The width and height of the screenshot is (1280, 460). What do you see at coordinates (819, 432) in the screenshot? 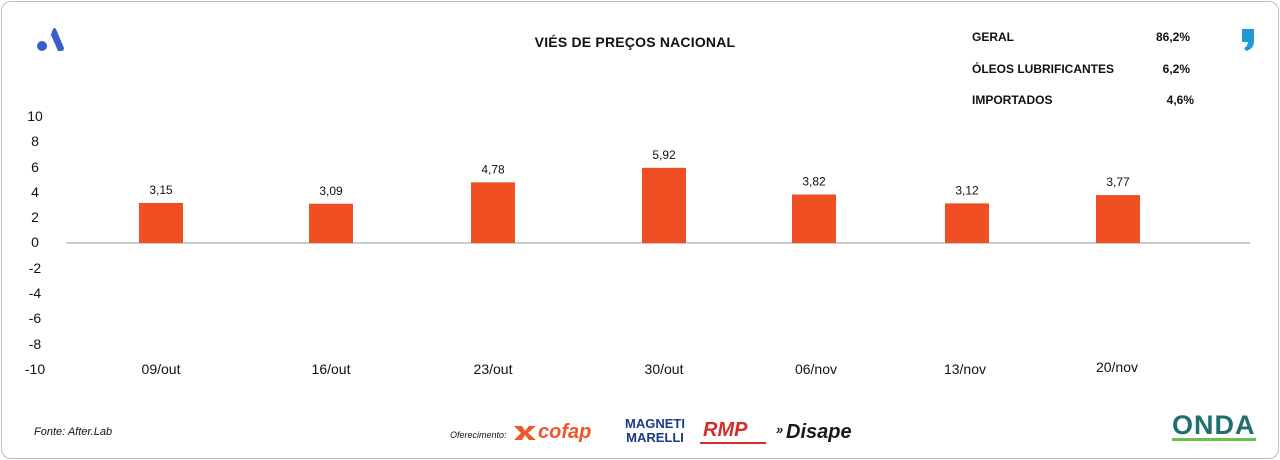
I see `disape-wordmark: Disape` at bounding box center [819, 432].